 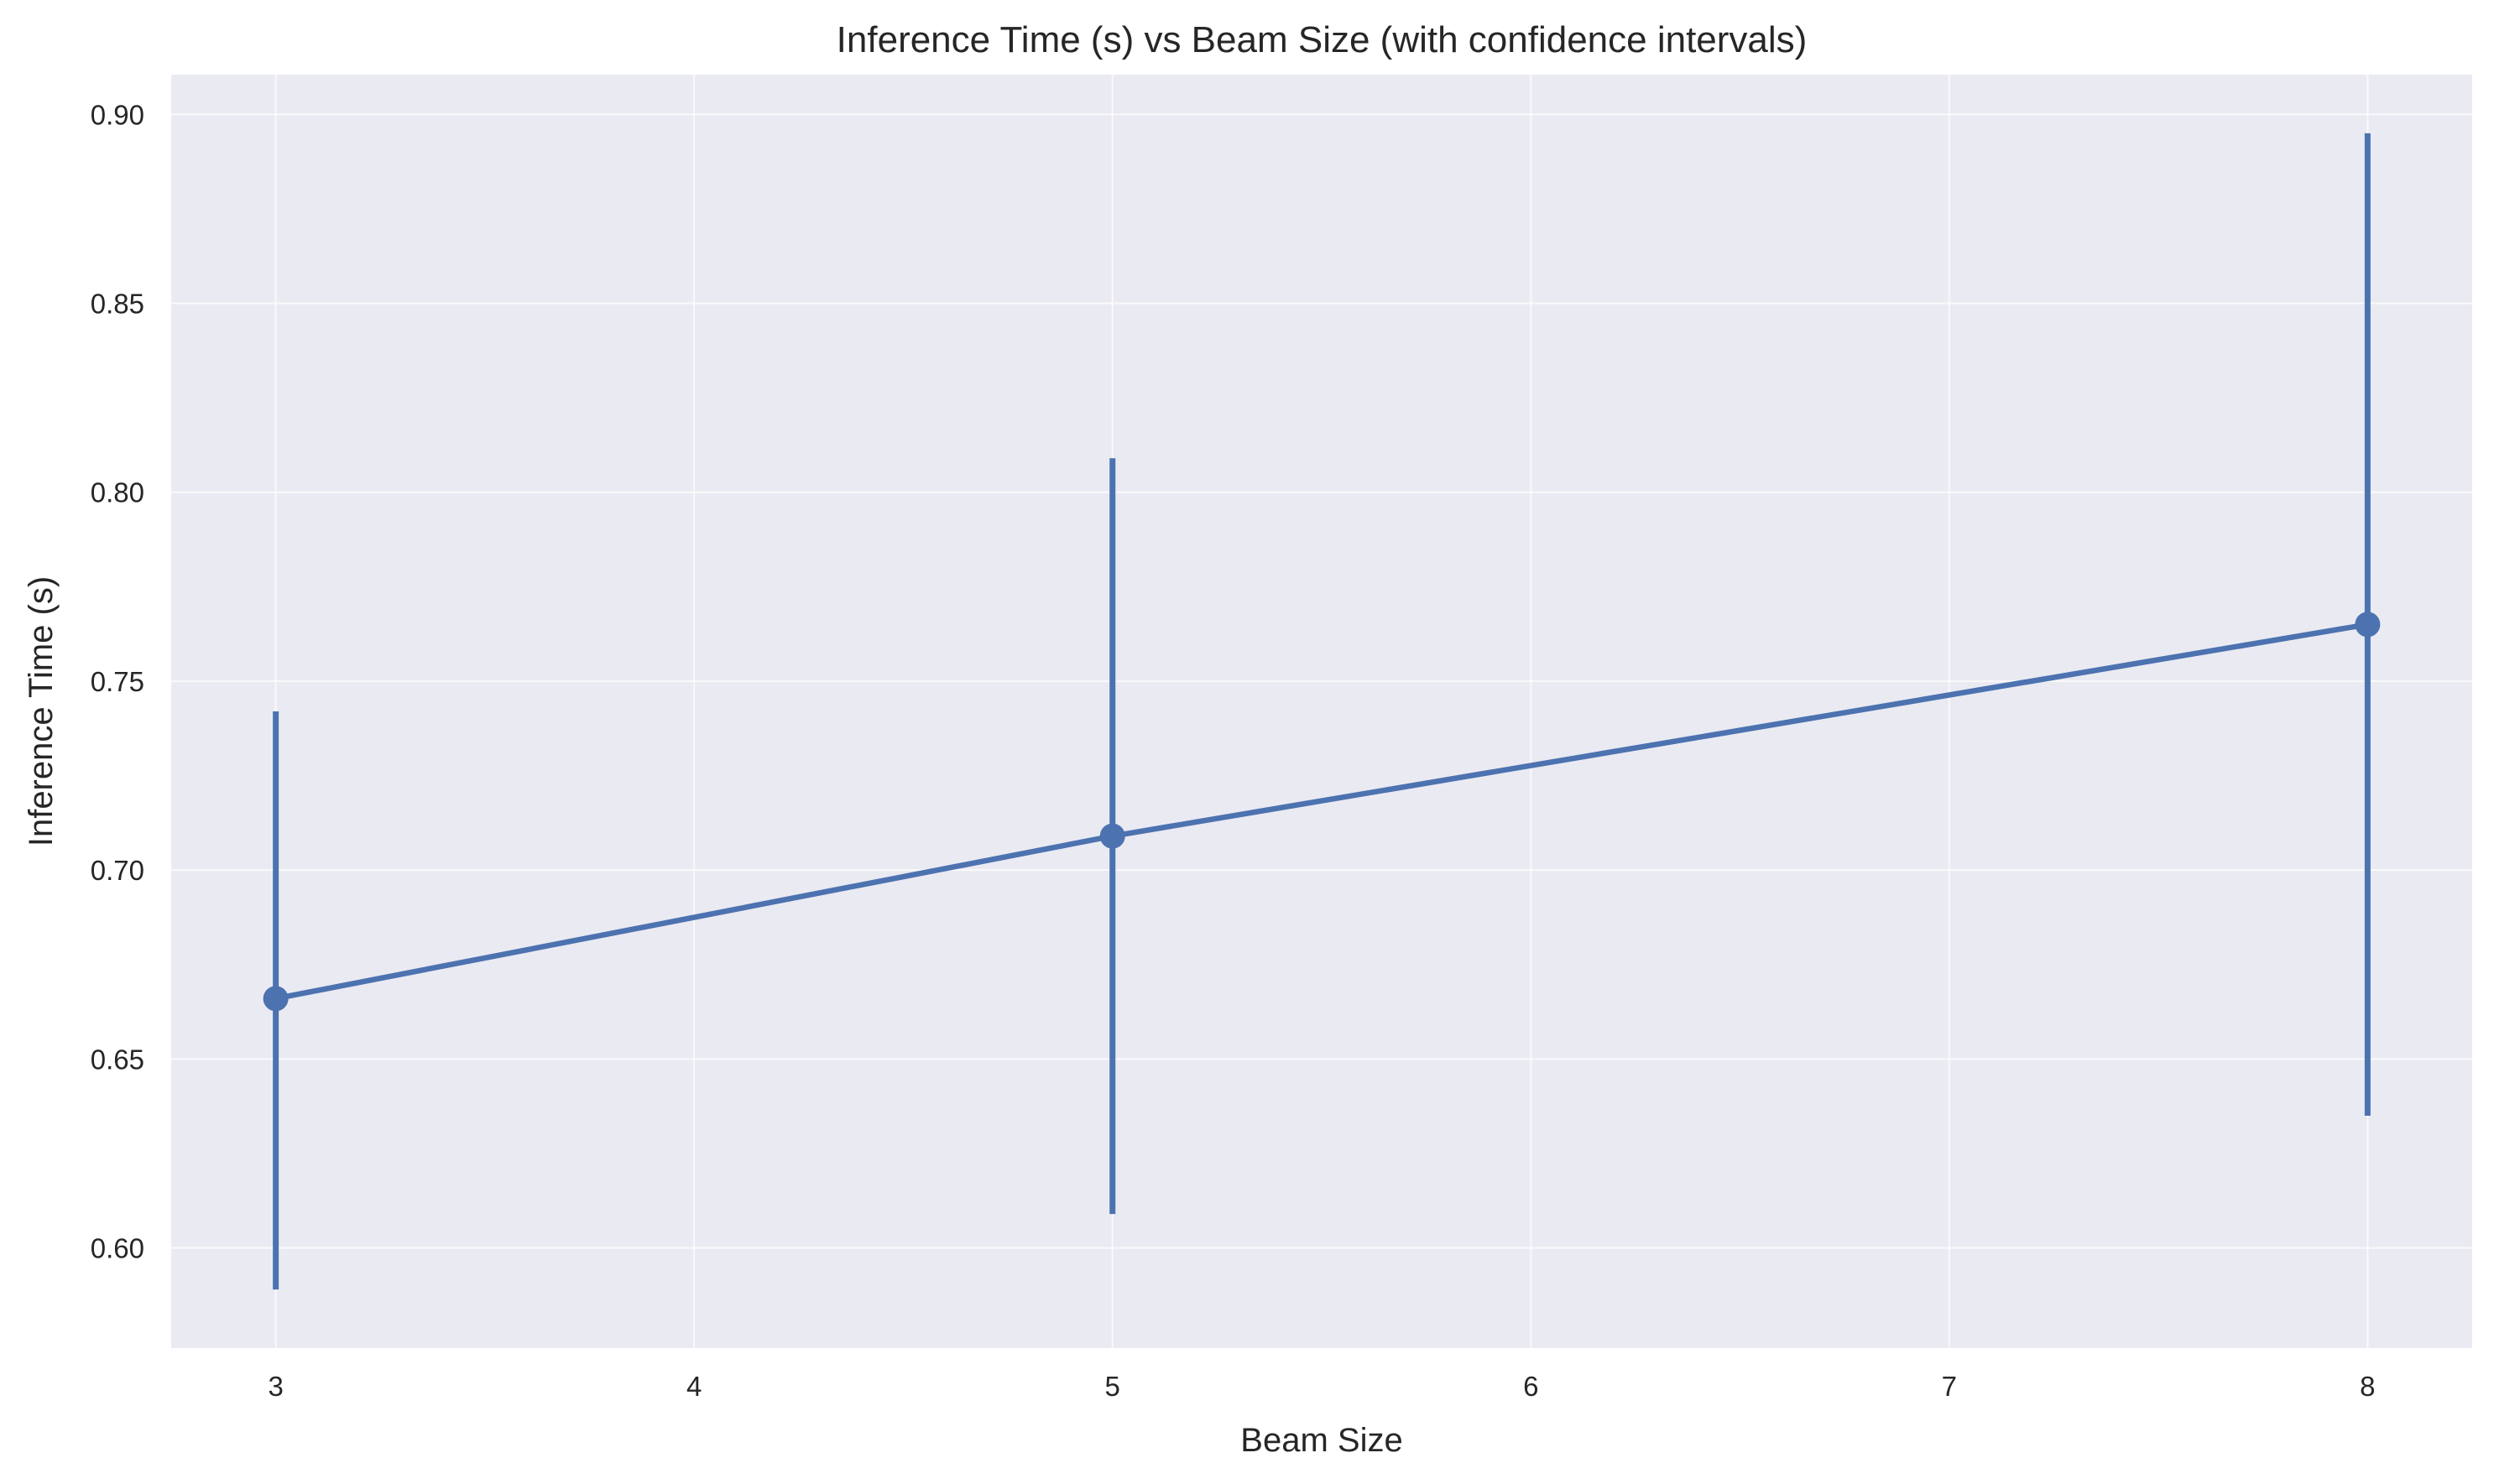 What do you see at coordinates (118, 1248) in the screenshot?
I see `y-tick-label: 0.60` at bounding box center [118, 1248].